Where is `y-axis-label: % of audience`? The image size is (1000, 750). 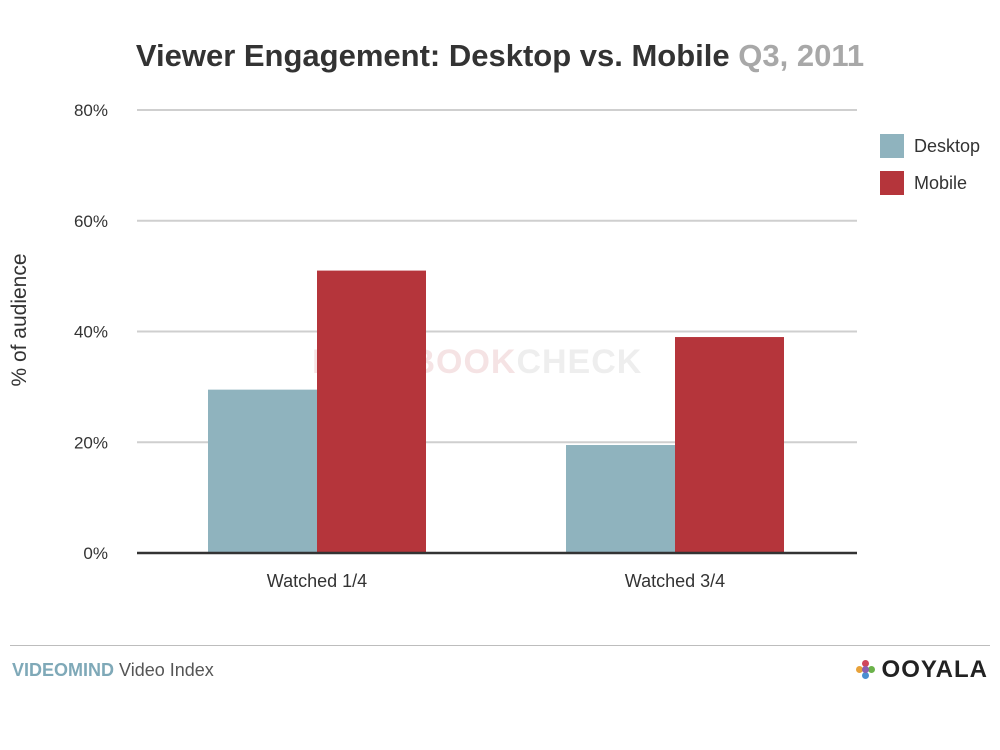 y-axis-label: % of audience is located at coordinates (19, 320).